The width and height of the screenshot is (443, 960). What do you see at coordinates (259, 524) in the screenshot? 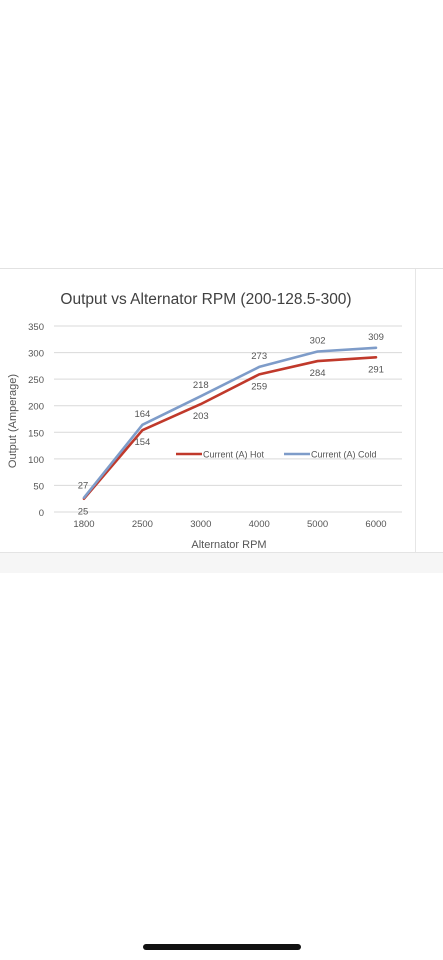
I see `x-tick-label: 4000` at bounding box center [259, 524].